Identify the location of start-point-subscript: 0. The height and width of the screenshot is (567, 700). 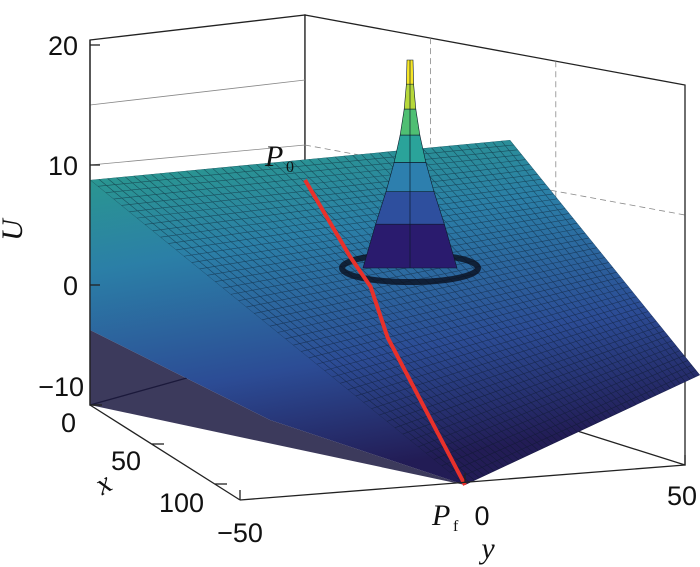
(290, 167).